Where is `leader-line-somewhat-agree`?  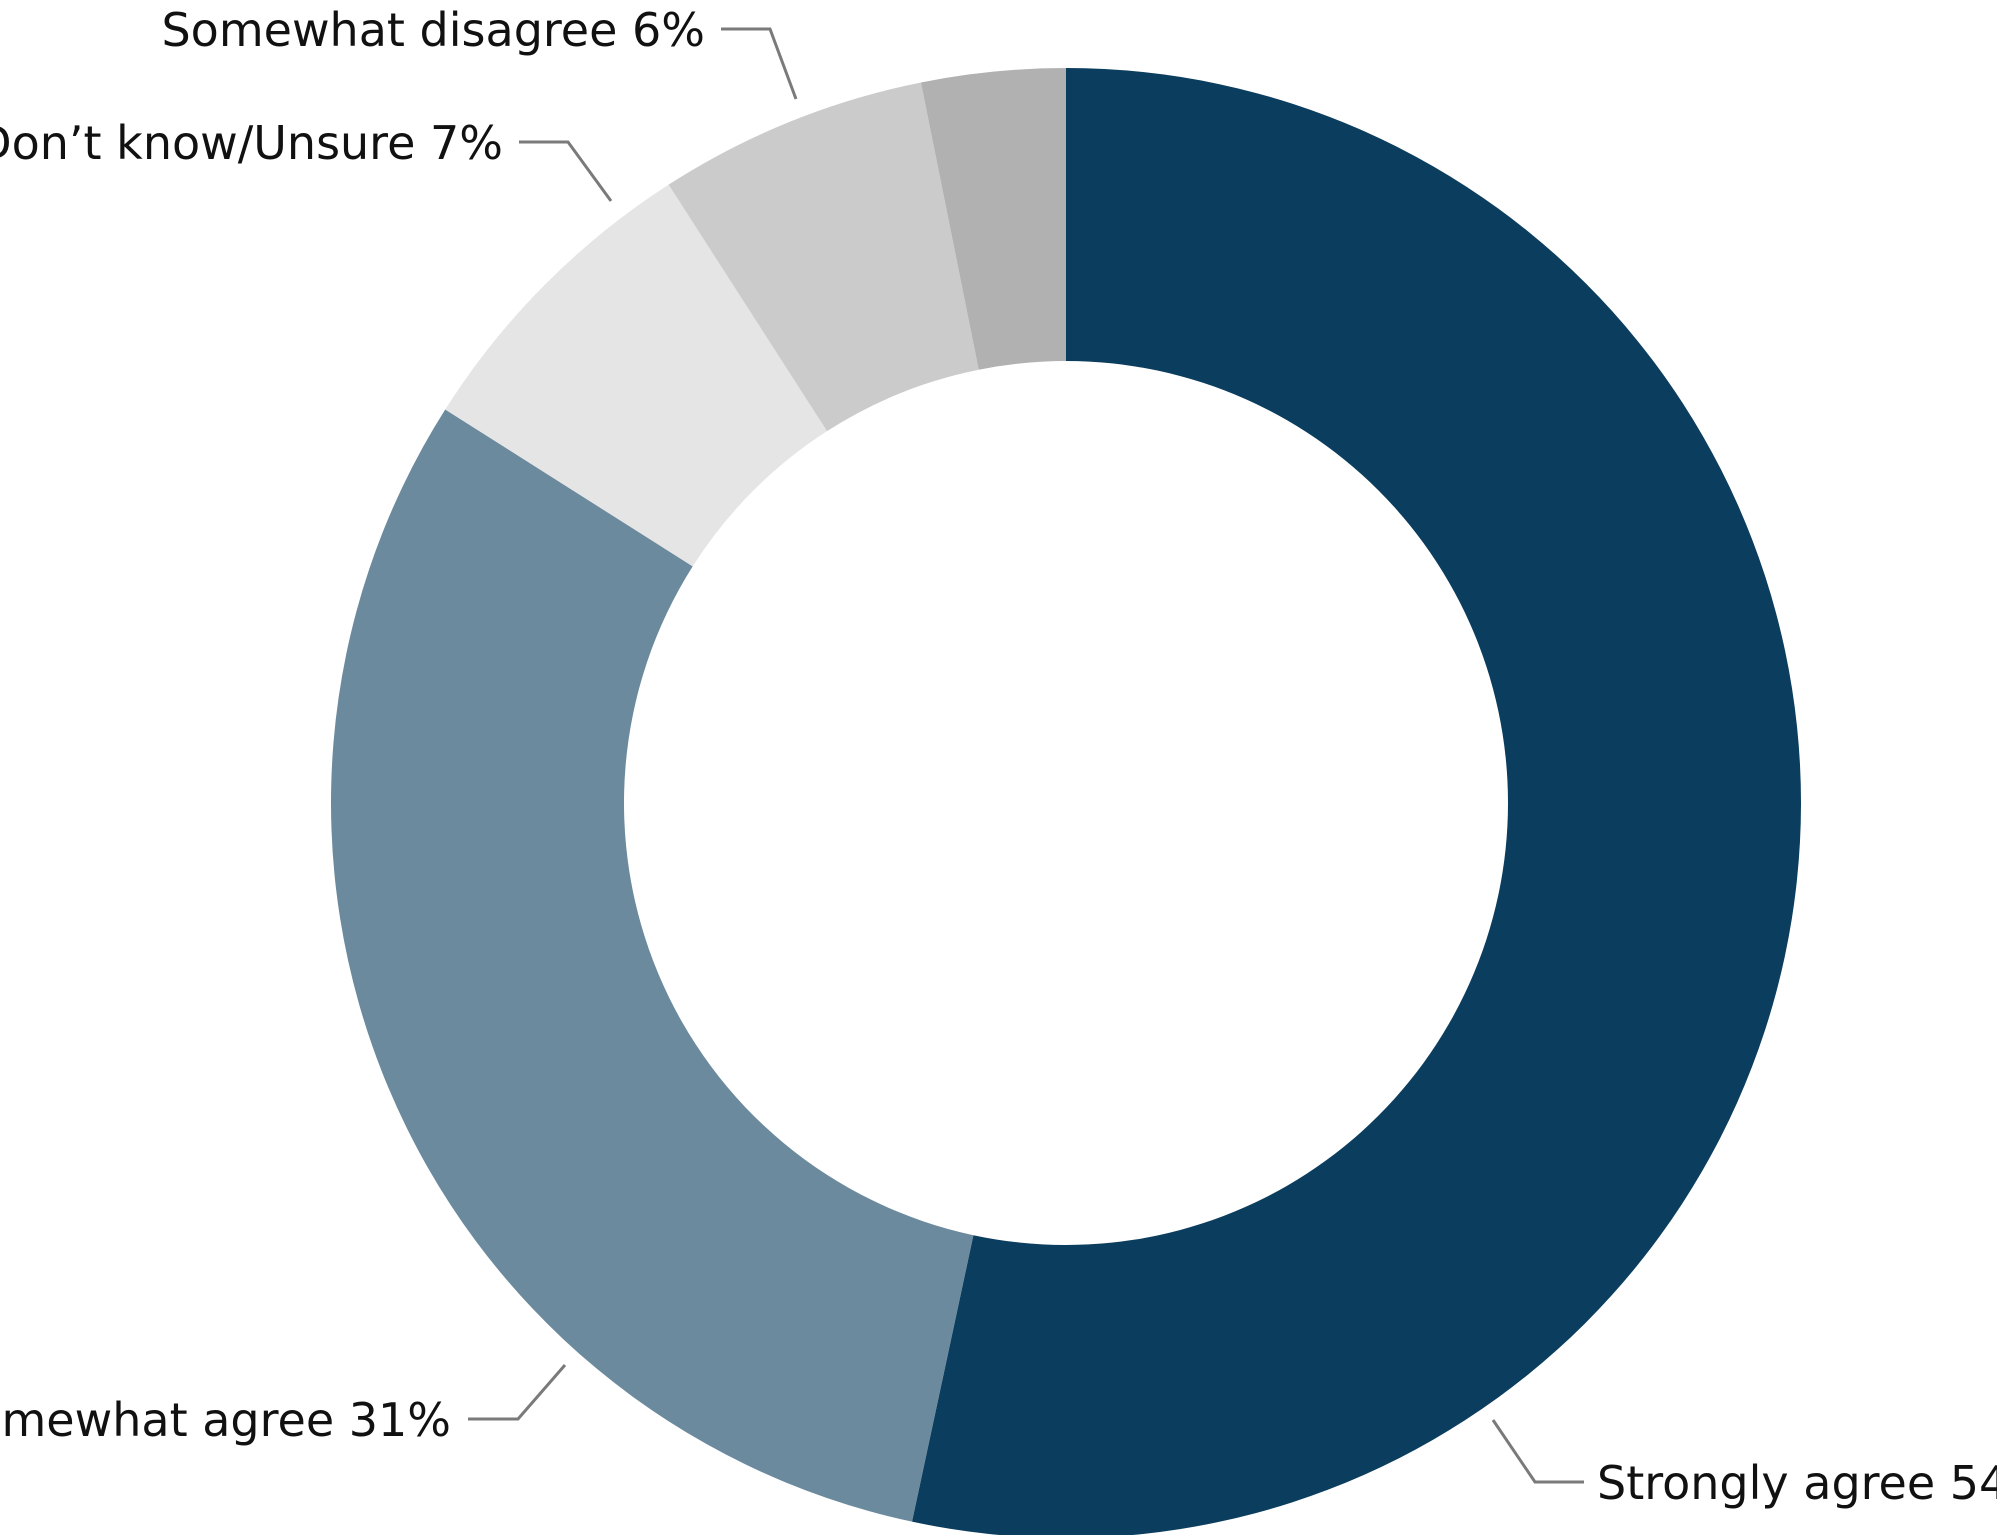 leader-line-somewhat-agree is located at coordinates (517, 1392).